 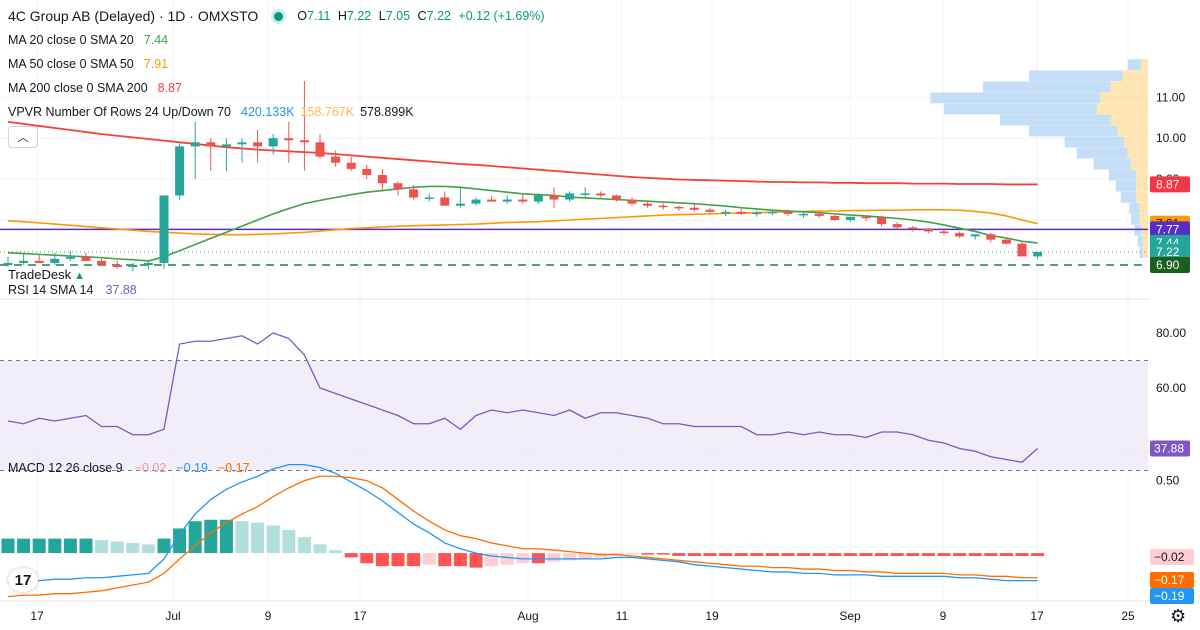 What do you see at coordinates (1171, 388) in the screenshot?
I see `rsi-axis-tick: 60.00` at bounding box center [1171, 388].